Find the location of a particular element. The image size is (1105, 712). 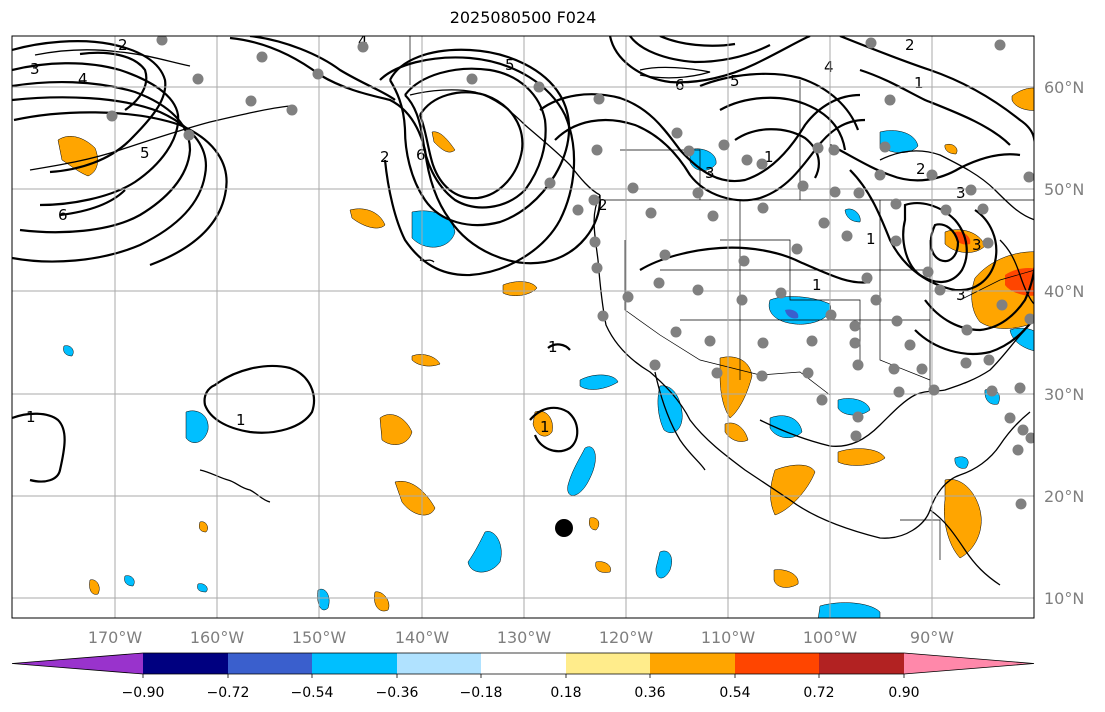

lat-tick-label: 30°N is located at coordinates (1064, 394).